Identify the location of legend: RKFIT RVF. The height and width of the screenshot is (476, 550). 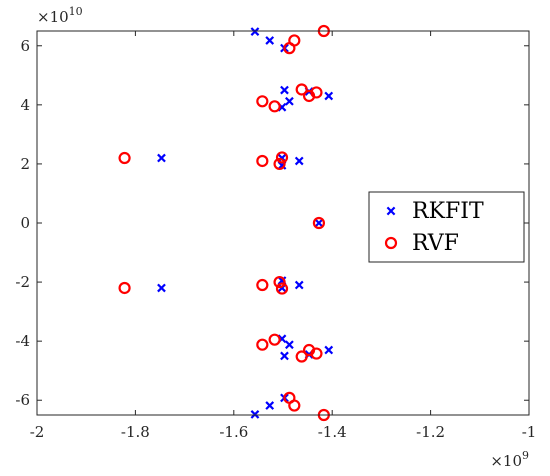
(446, 227).